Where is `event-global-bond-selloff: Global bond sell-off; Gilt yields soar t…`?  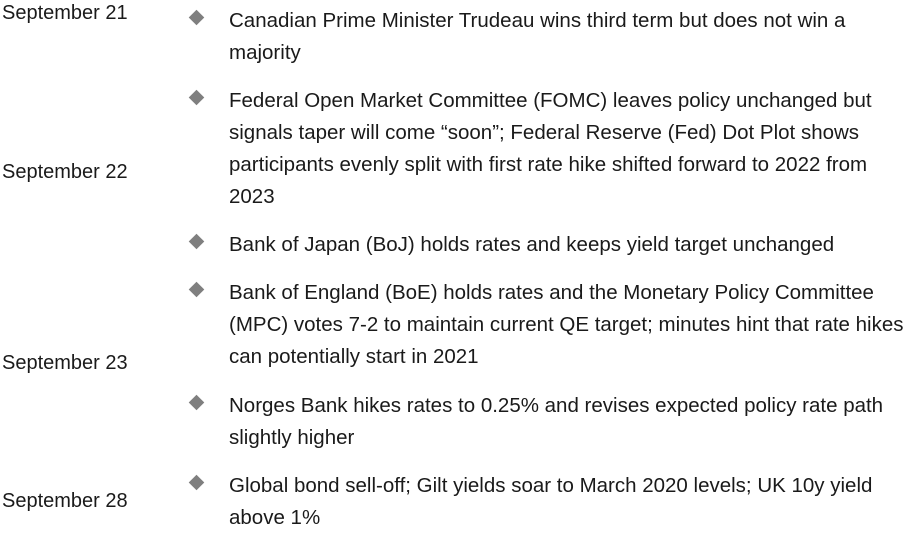
event-global-bond-selloff: Global bond sell-off; Gilt yields soar t… is located at coordinates (551, 501).